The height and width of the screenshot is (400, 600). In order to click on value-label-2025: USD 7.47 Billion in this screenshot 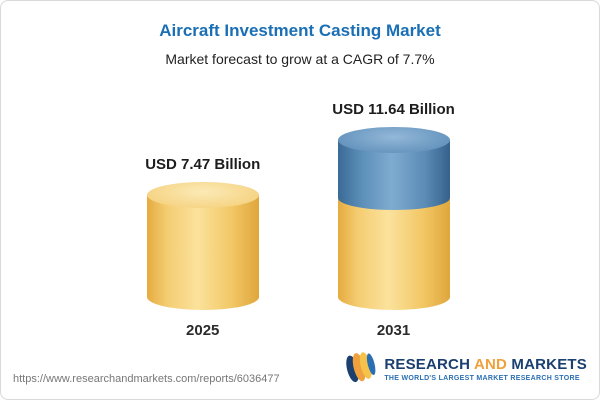, I will do `click(203, 164)`.